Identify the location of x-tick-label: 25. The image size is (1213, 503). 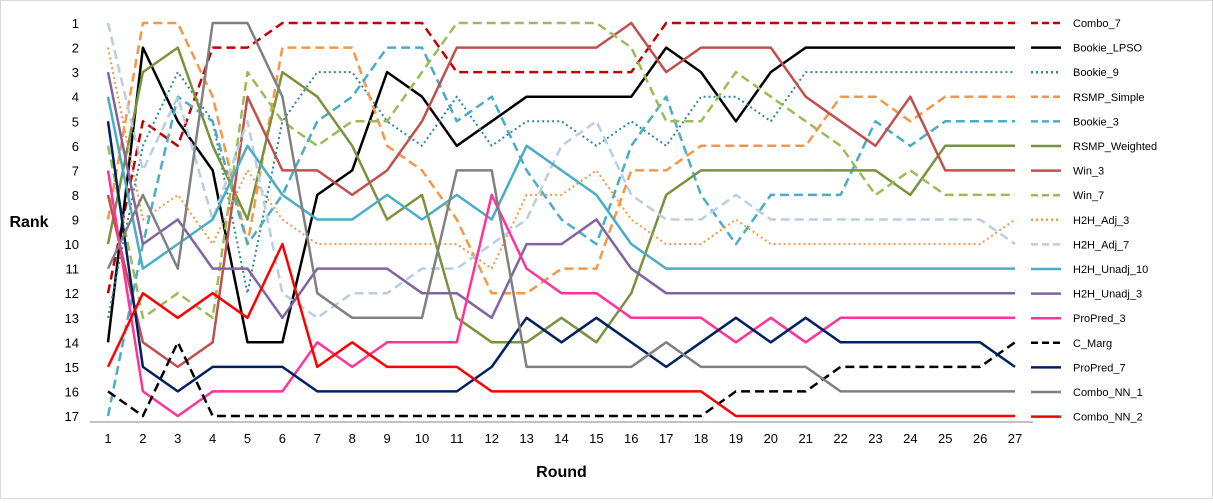
(945, 438).